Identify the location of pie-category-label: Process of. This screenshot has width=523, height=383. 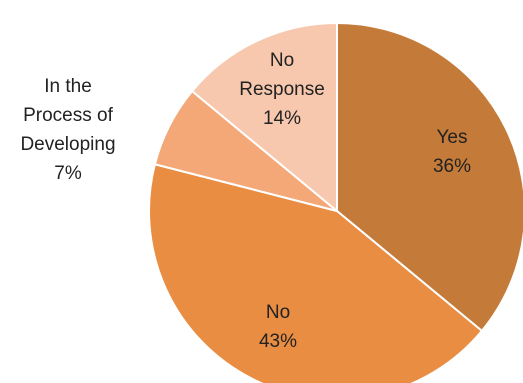
(68, 115).